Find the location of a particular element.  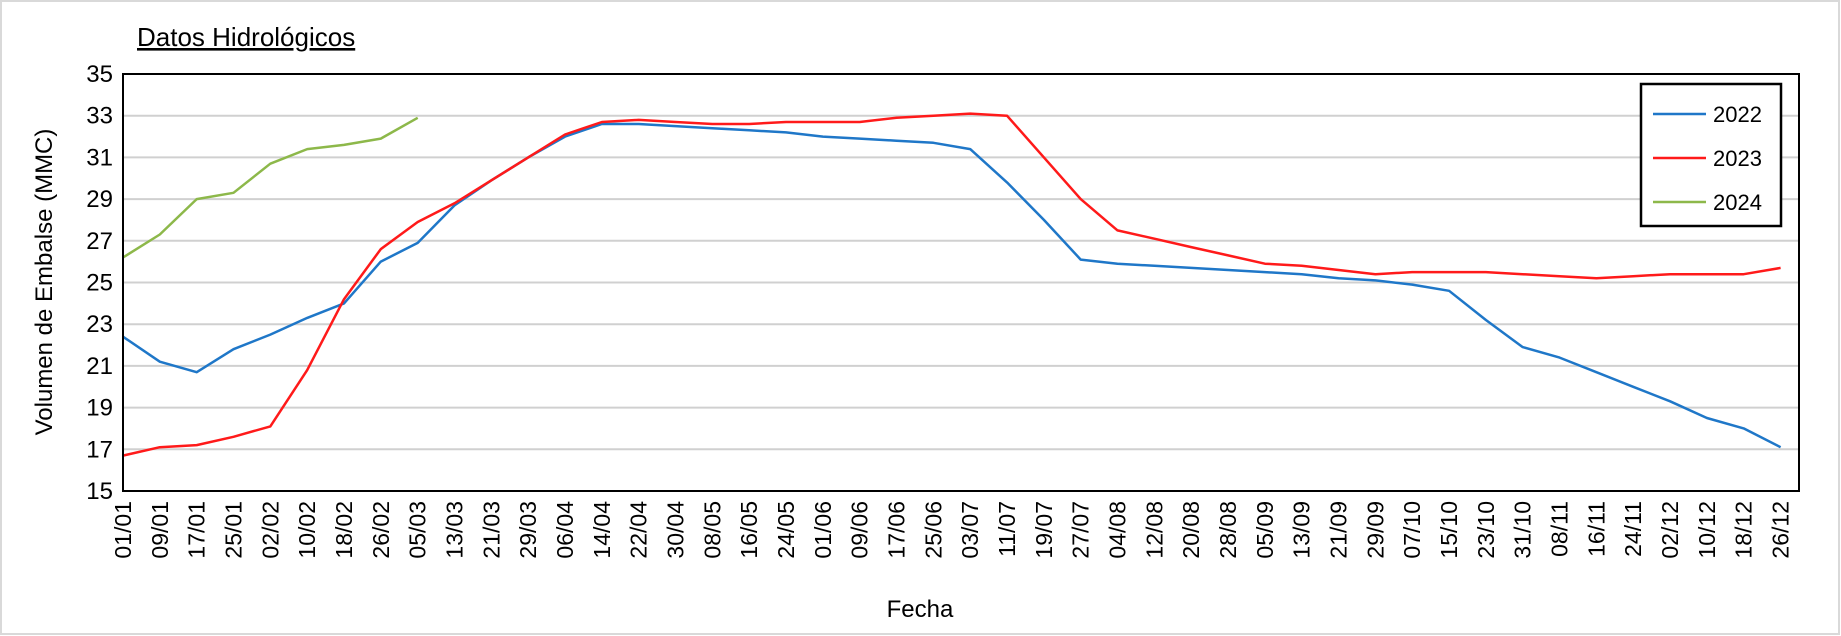

x-tick-label: 31/10 is located at coordinates (1523, 530).